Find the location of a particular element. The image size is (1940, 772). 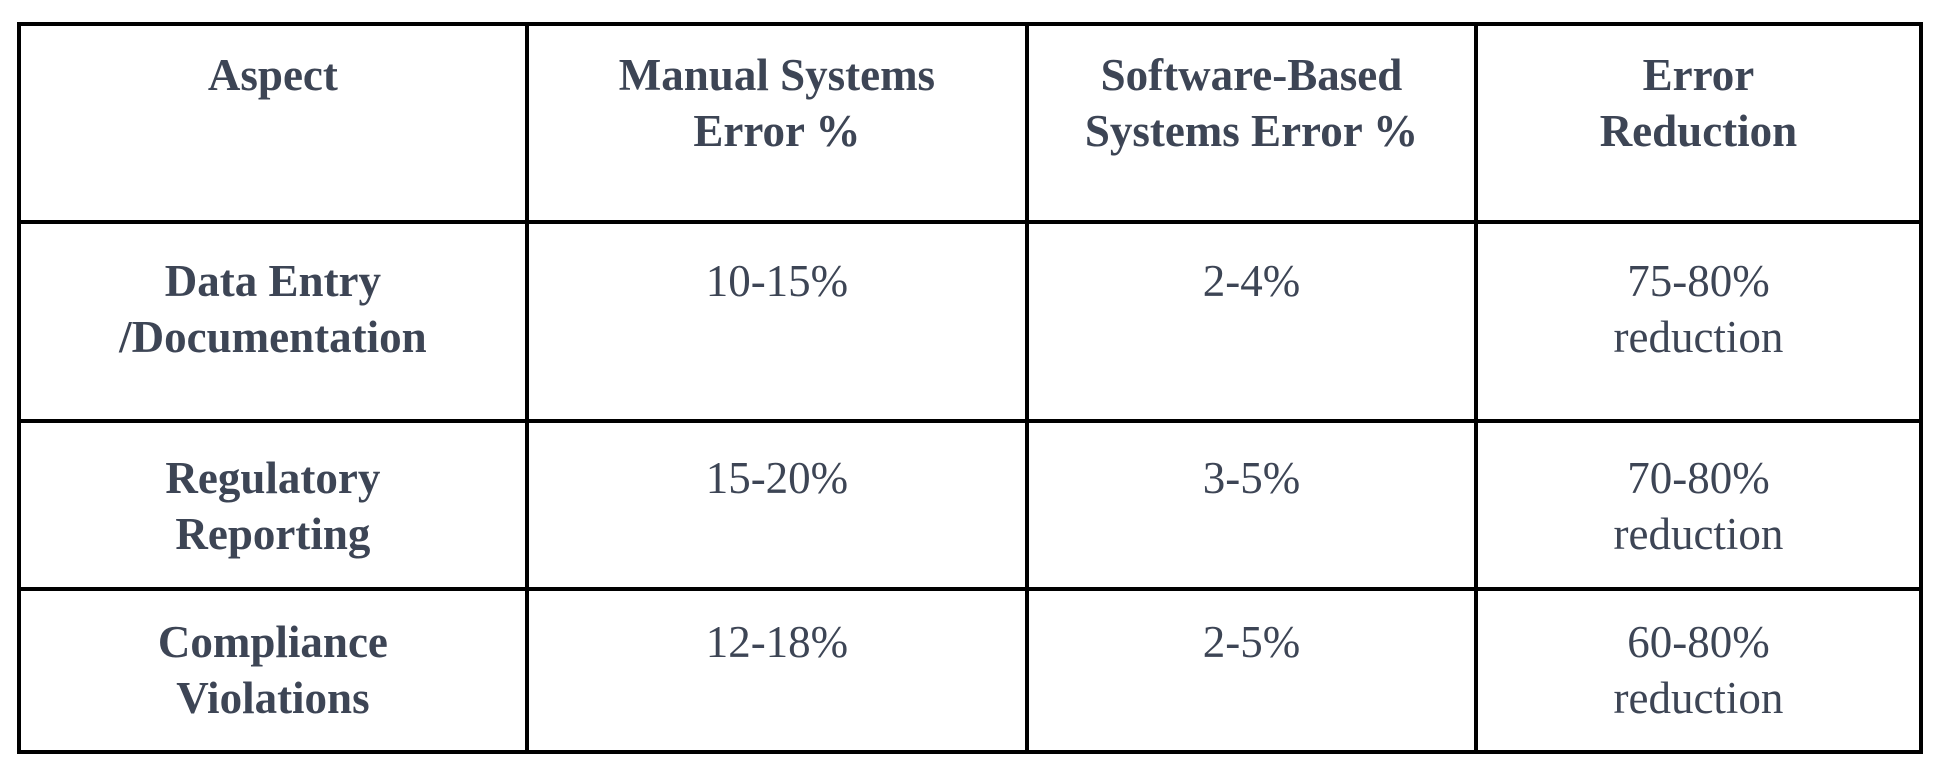

cell-manual-error: 15-20% is located at coordinates (777, 505).